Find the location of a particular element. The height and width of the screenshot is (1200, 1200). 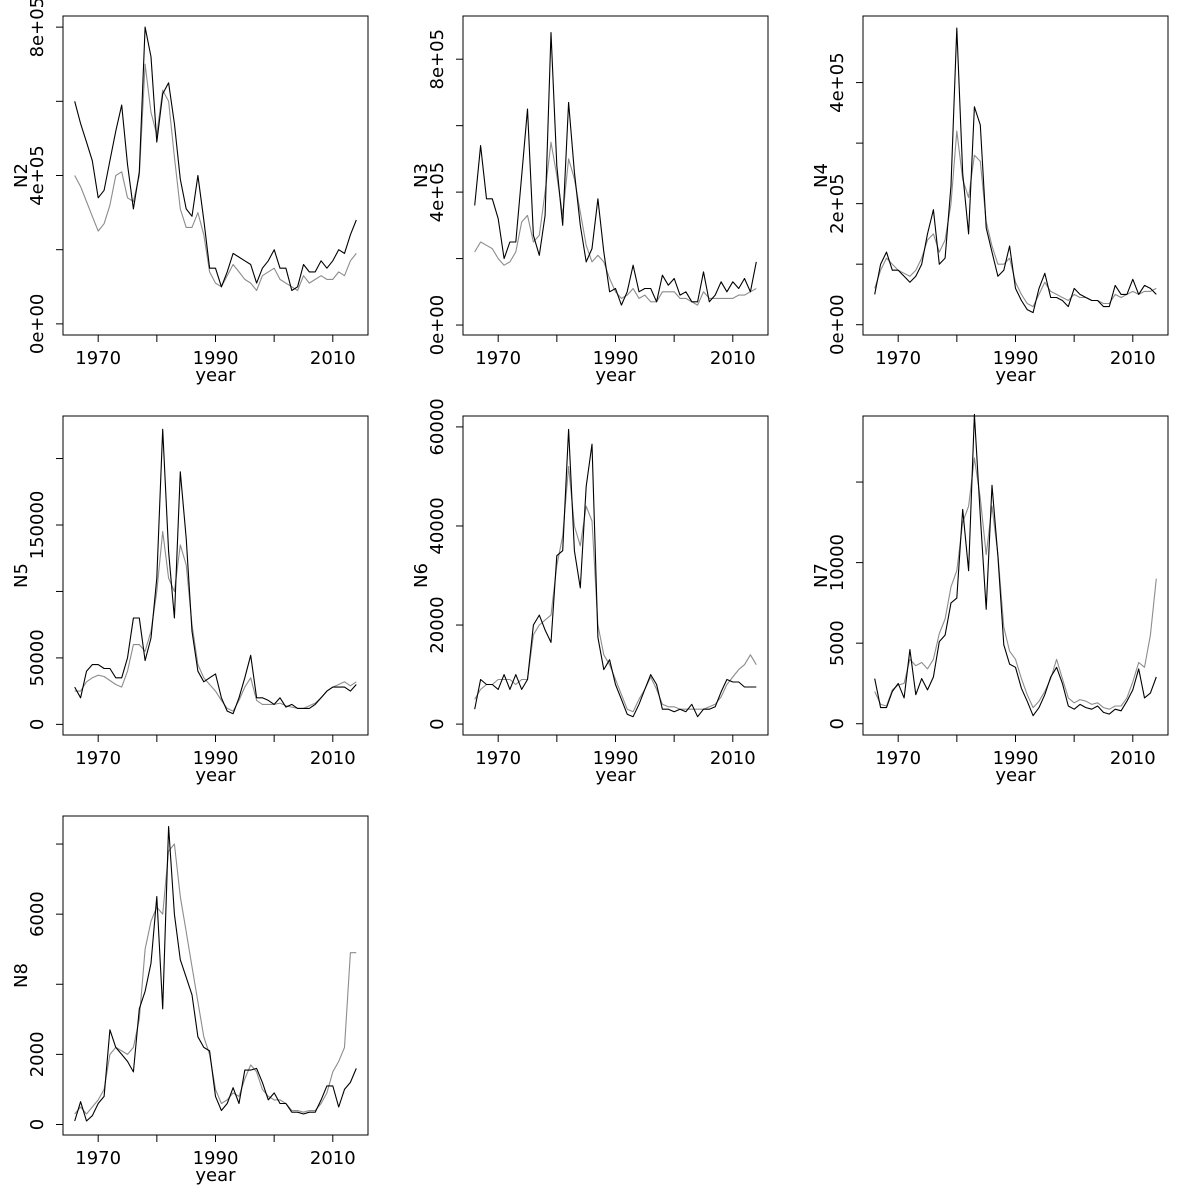

panel-n3: 1970 1990 2010 0e+00 4e+05 8e+05 year N3 is located at coordinates (590, 200).